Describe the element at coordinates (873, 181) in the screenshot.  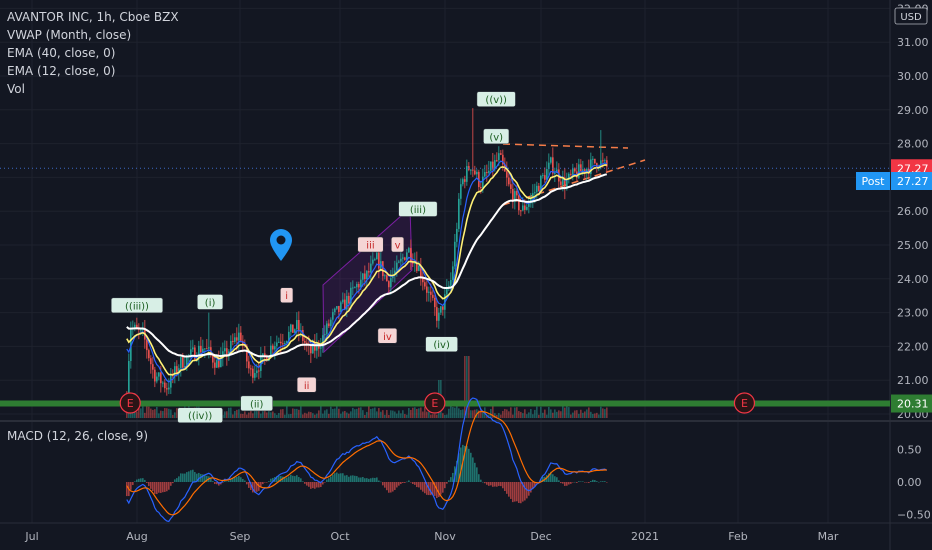
I see `post-label-text: Post` at that location.